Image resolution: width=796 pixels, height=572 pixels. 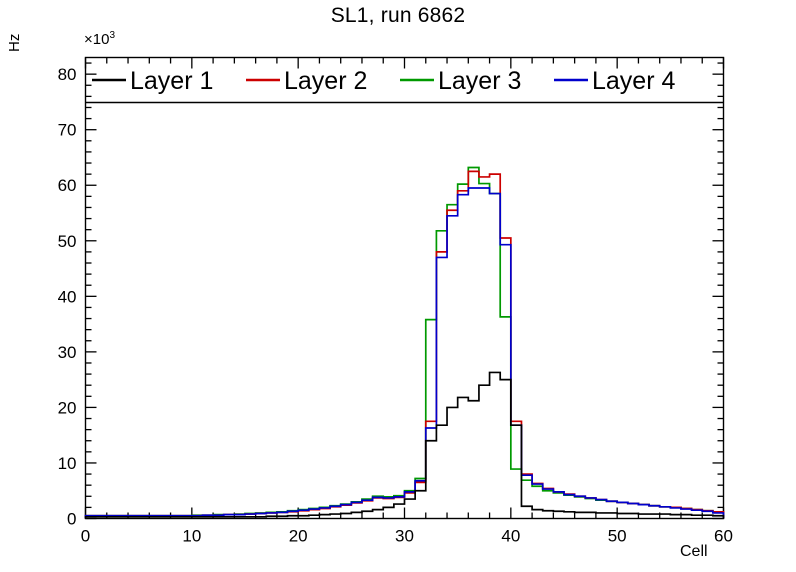 What do you see at coordinates (67, 130) in the screenshot?
I see `y-tick-label: 70` at bounding box center [67, 130].